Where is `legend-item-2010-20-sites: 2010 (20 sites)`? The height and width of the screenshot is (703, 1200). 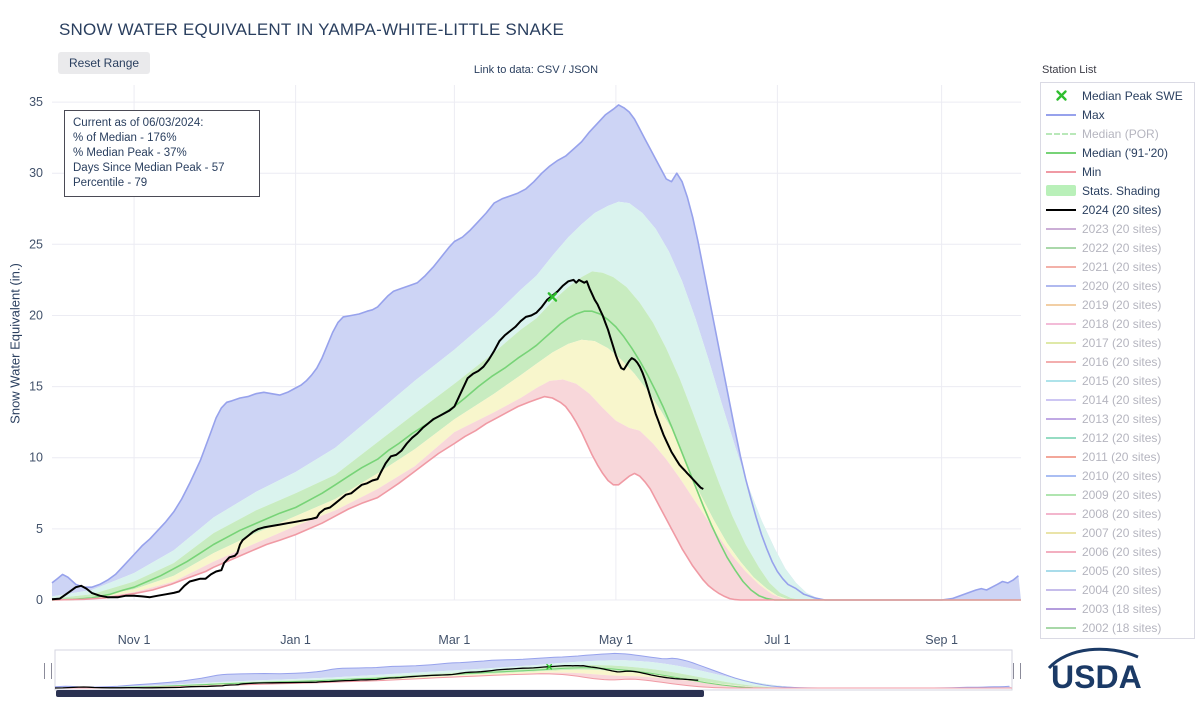 legend-item-2010-20-sites: 2010 (20 sites) is located at coordinates (1117, 475).